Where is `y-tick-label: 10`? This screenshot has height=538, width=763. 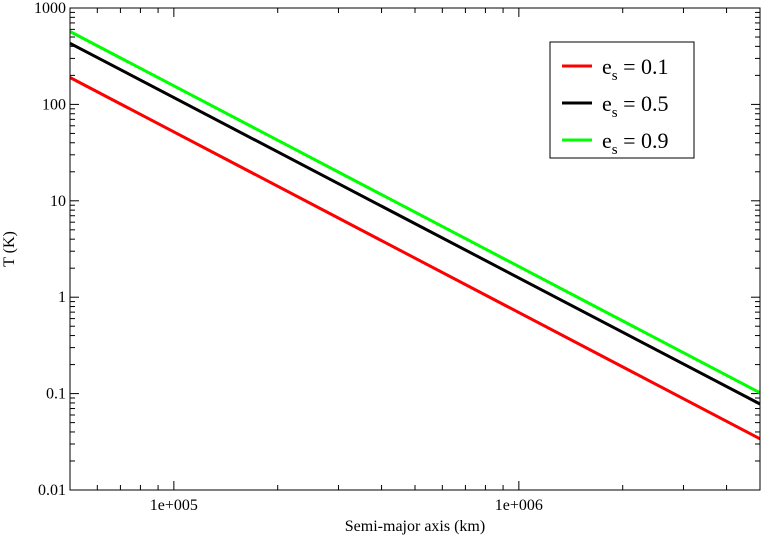
y-tick-label: 10 is located at coordinates (58, 201).